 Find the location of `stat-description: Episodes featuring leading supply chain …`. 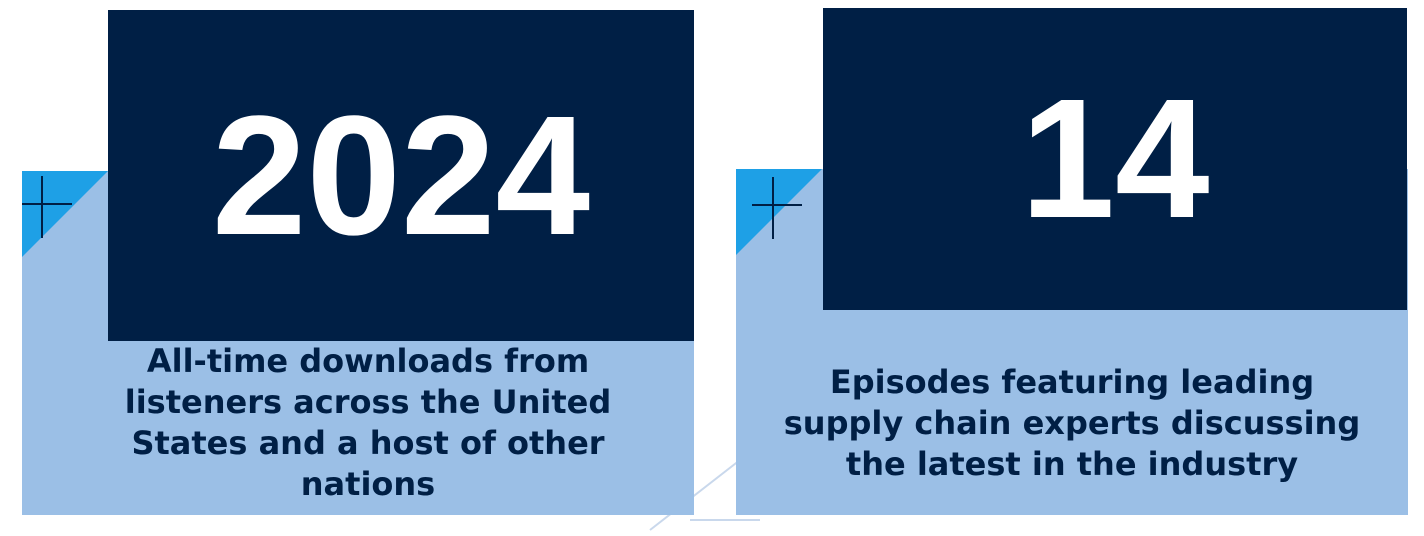

stat-description: Episodes featuring leading supply chain … is located at coordinates (1072, 423).